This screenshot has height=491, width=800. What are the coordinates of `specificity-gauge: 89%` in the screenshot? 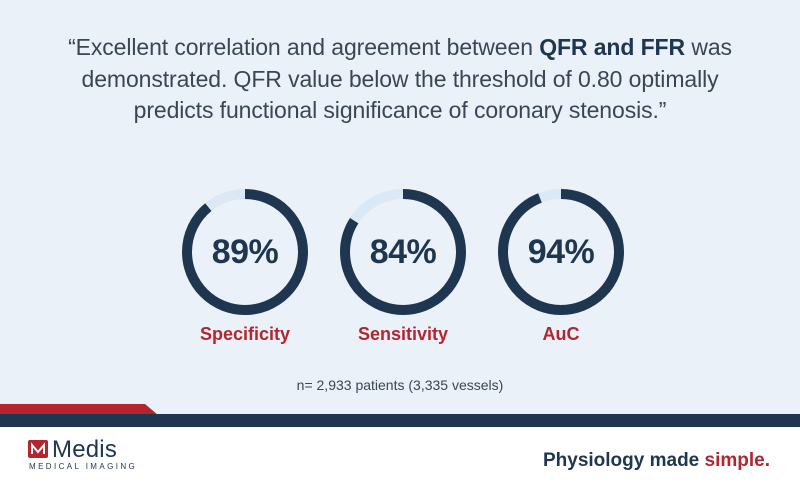 It's located at (245, 252).